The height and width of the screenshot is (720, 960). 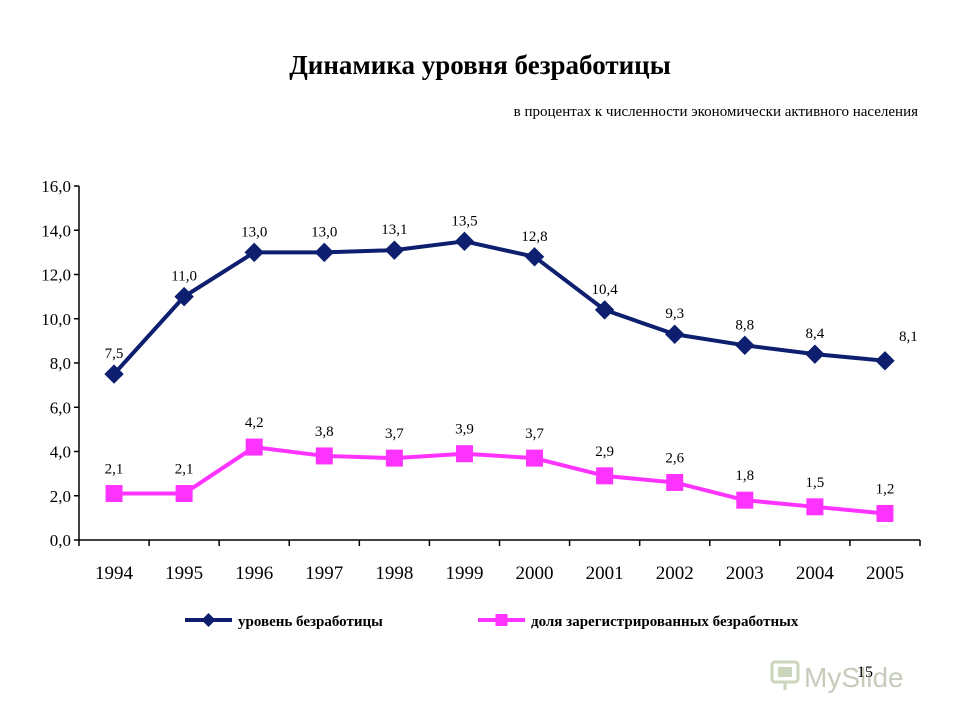 What do you see at coordinates (60, 496) in the screenshot?
I see `y-tick-label: 2,0` at bounding box center [60, 496].